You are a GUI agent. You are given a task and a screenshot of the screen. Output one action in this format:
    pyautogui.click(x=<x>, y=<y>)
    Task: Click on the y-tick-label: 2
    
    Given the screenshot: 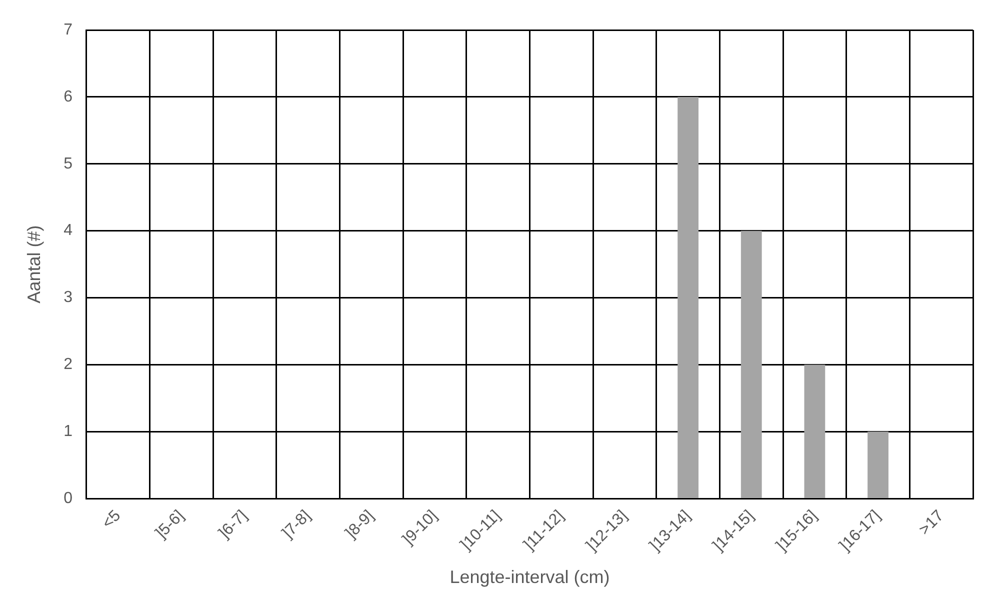 What is the action you would take?
    pyautogui.click(x=68, y=365)
    